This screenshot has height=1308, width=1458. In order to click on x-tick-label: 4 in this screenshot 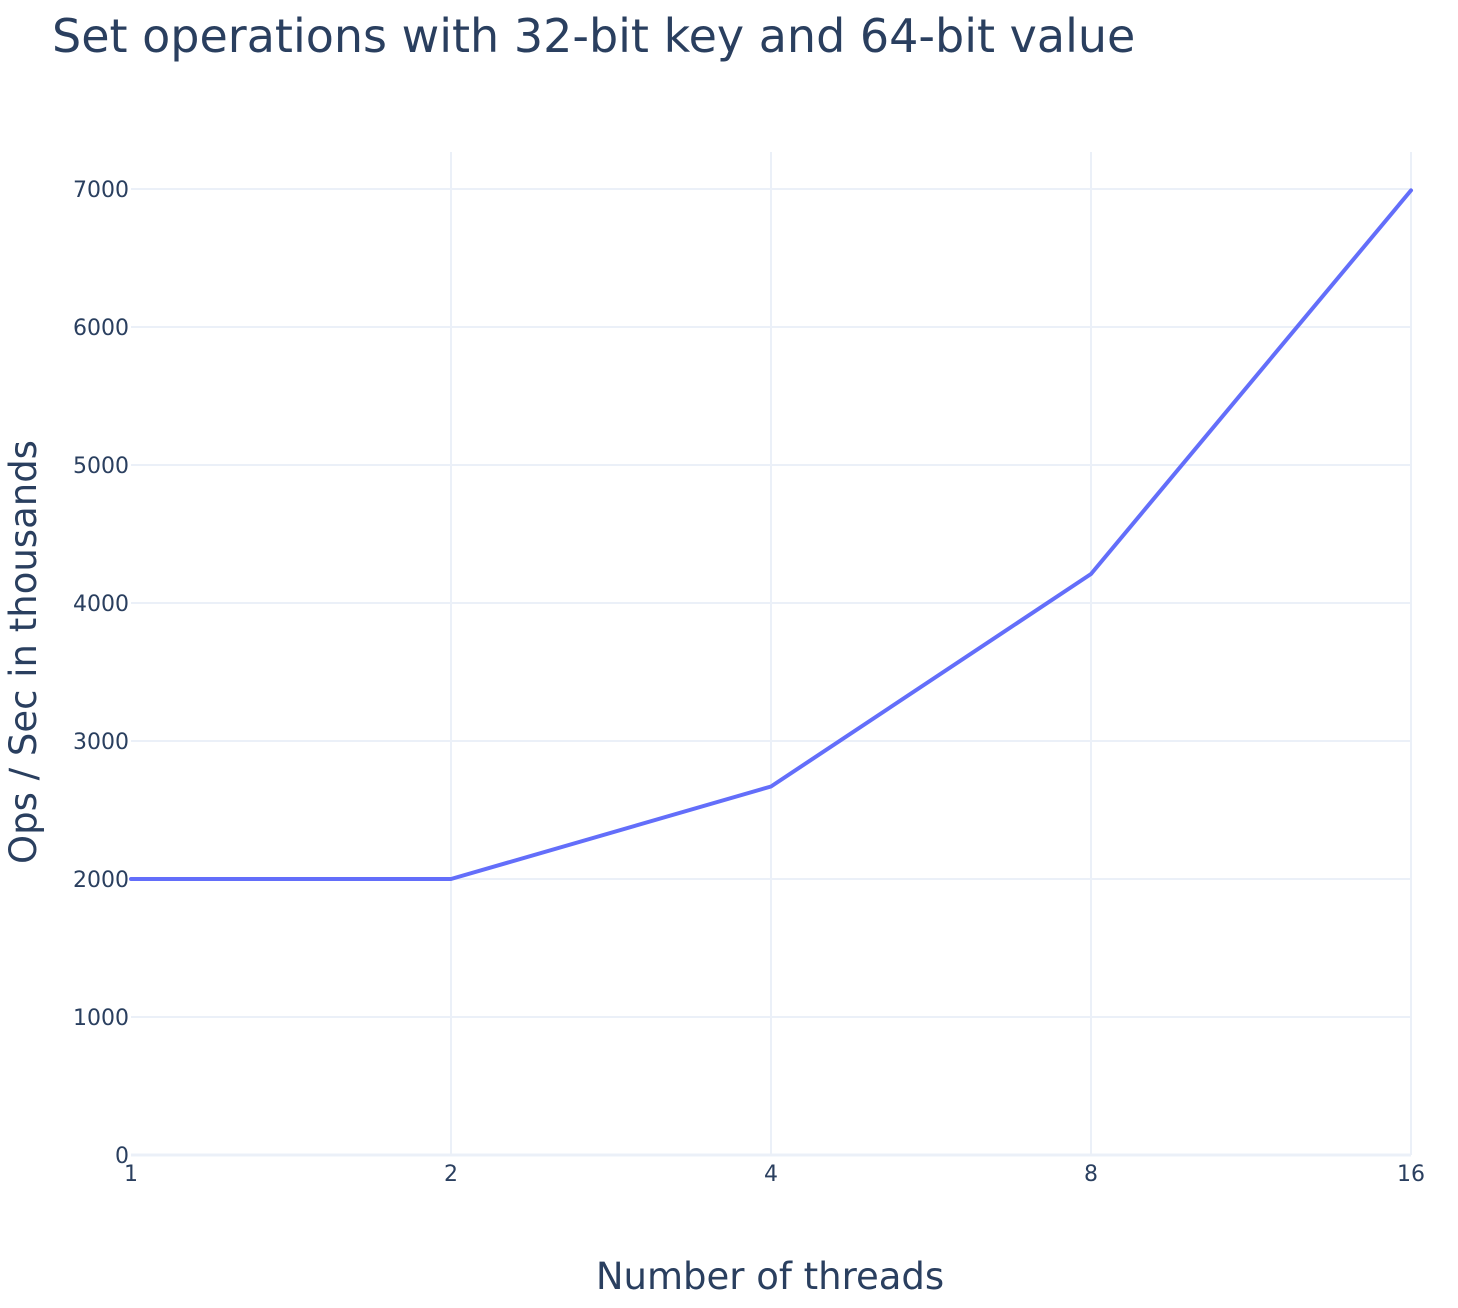, I will do `click(771, 1174)`.